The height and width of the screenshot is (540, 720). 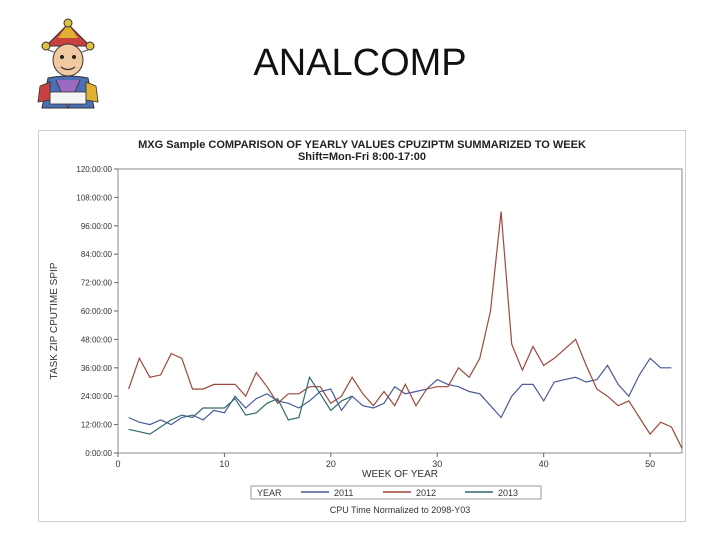 I want to click on y-tick-label: 24:00:00, so click(x=97, y=396).